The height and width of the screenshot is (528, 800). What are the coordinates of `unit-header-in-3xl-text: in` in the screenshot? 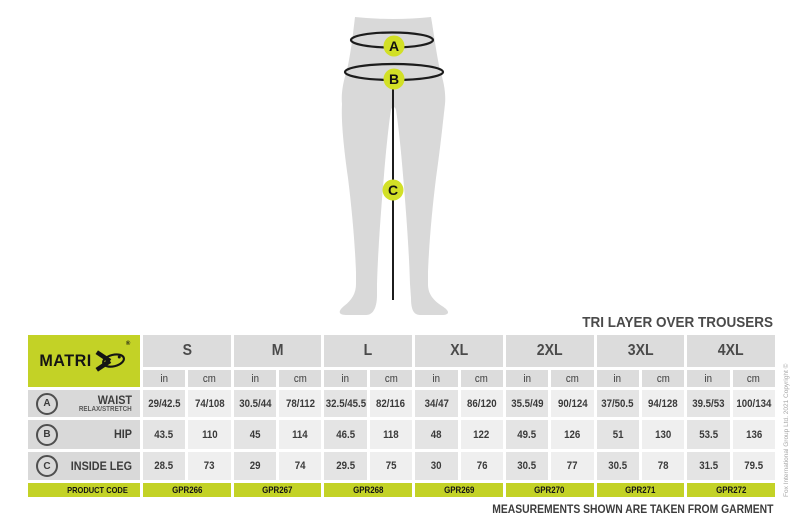 It's located at (617, 378).